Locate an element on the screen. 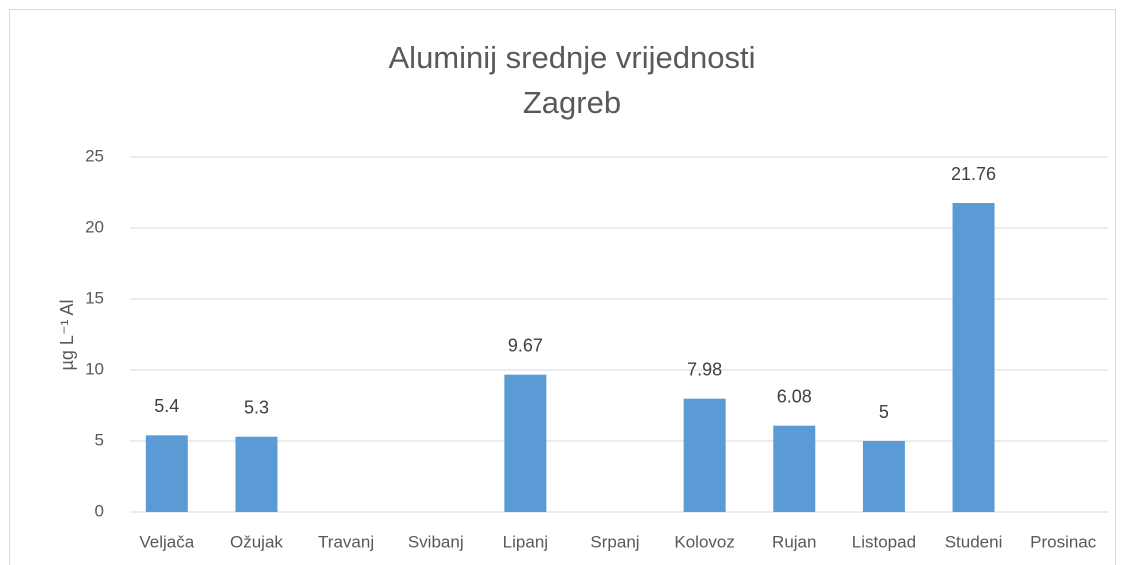 This screenshot has height=565, width=1126. x-tick-label: Veljača is located at coordinates (166, 541).